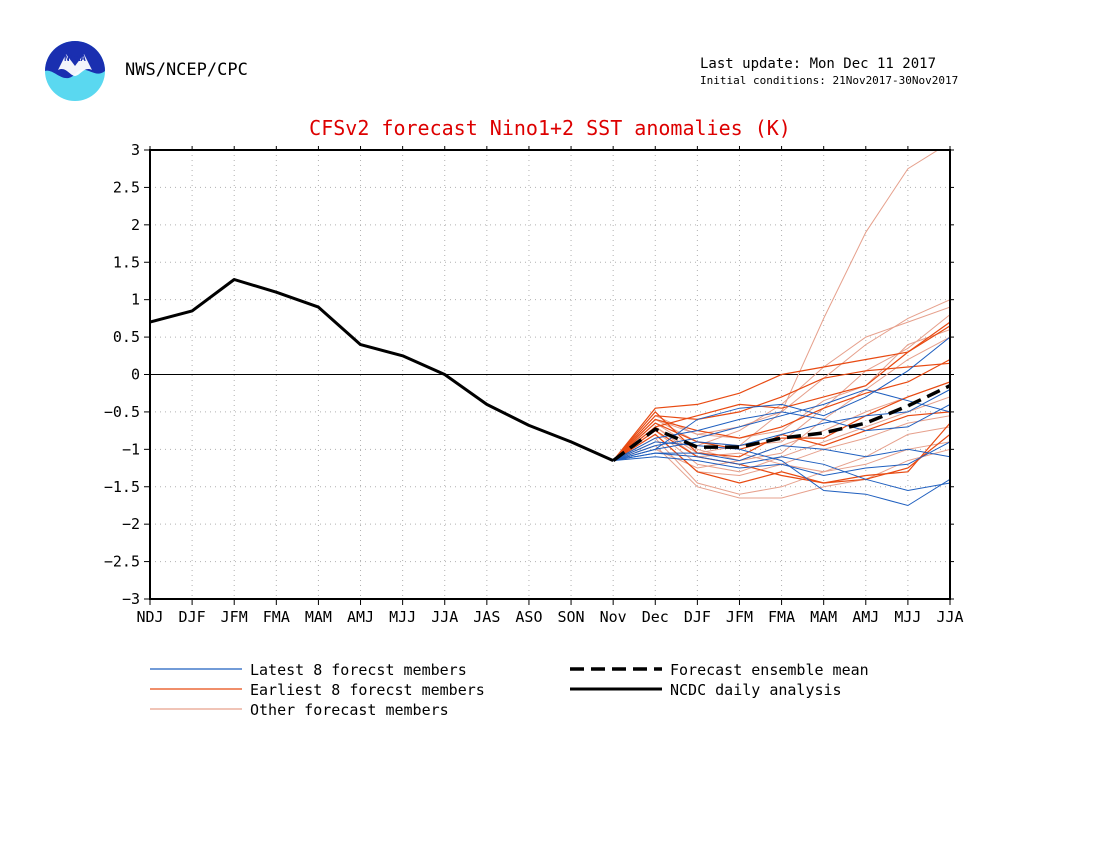  Describe the element at coordinates (367, 690) in the screenshot. I see `legend-earliest-label: Earliest 8 forecst members` at that location.